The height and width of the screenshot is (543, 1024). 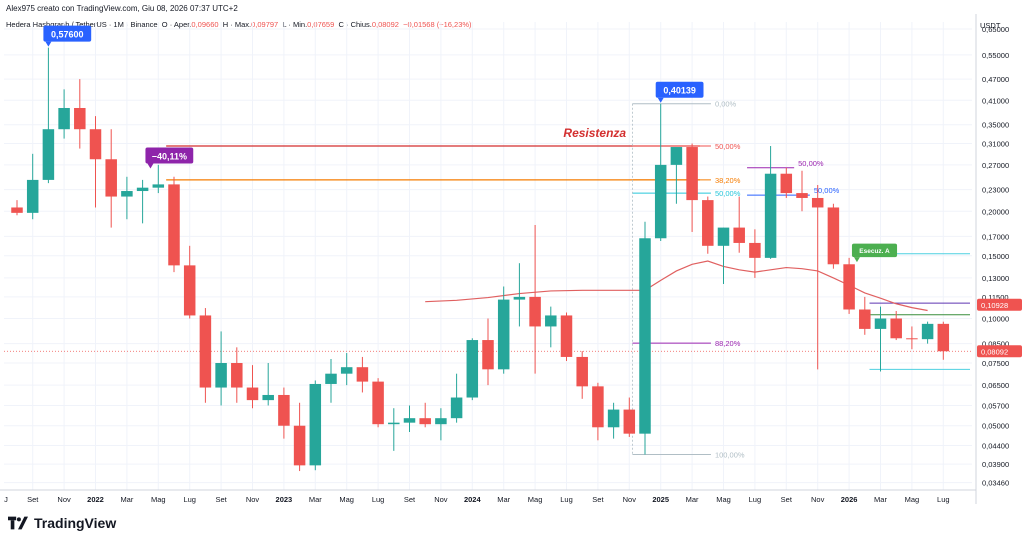 I want to click on ohlc-high: H · Max.0,09797, so click(x=250, y=24).